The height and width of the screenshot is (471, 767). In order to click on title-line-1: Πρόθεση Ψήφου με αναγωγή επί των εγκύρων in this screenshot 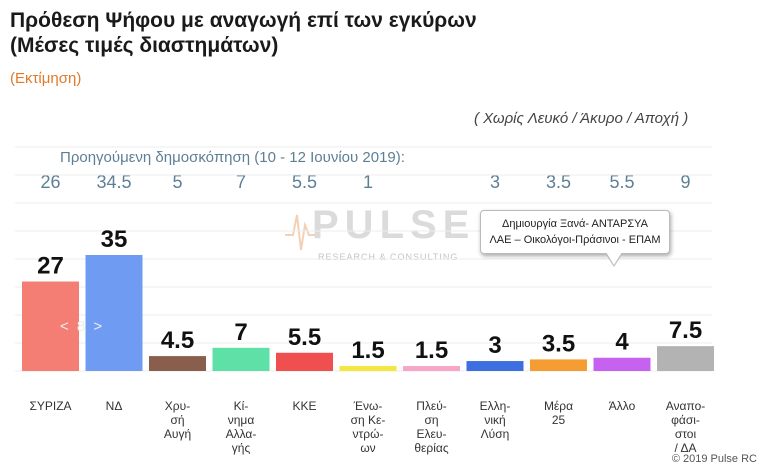, I will do `click(243, 20)`.